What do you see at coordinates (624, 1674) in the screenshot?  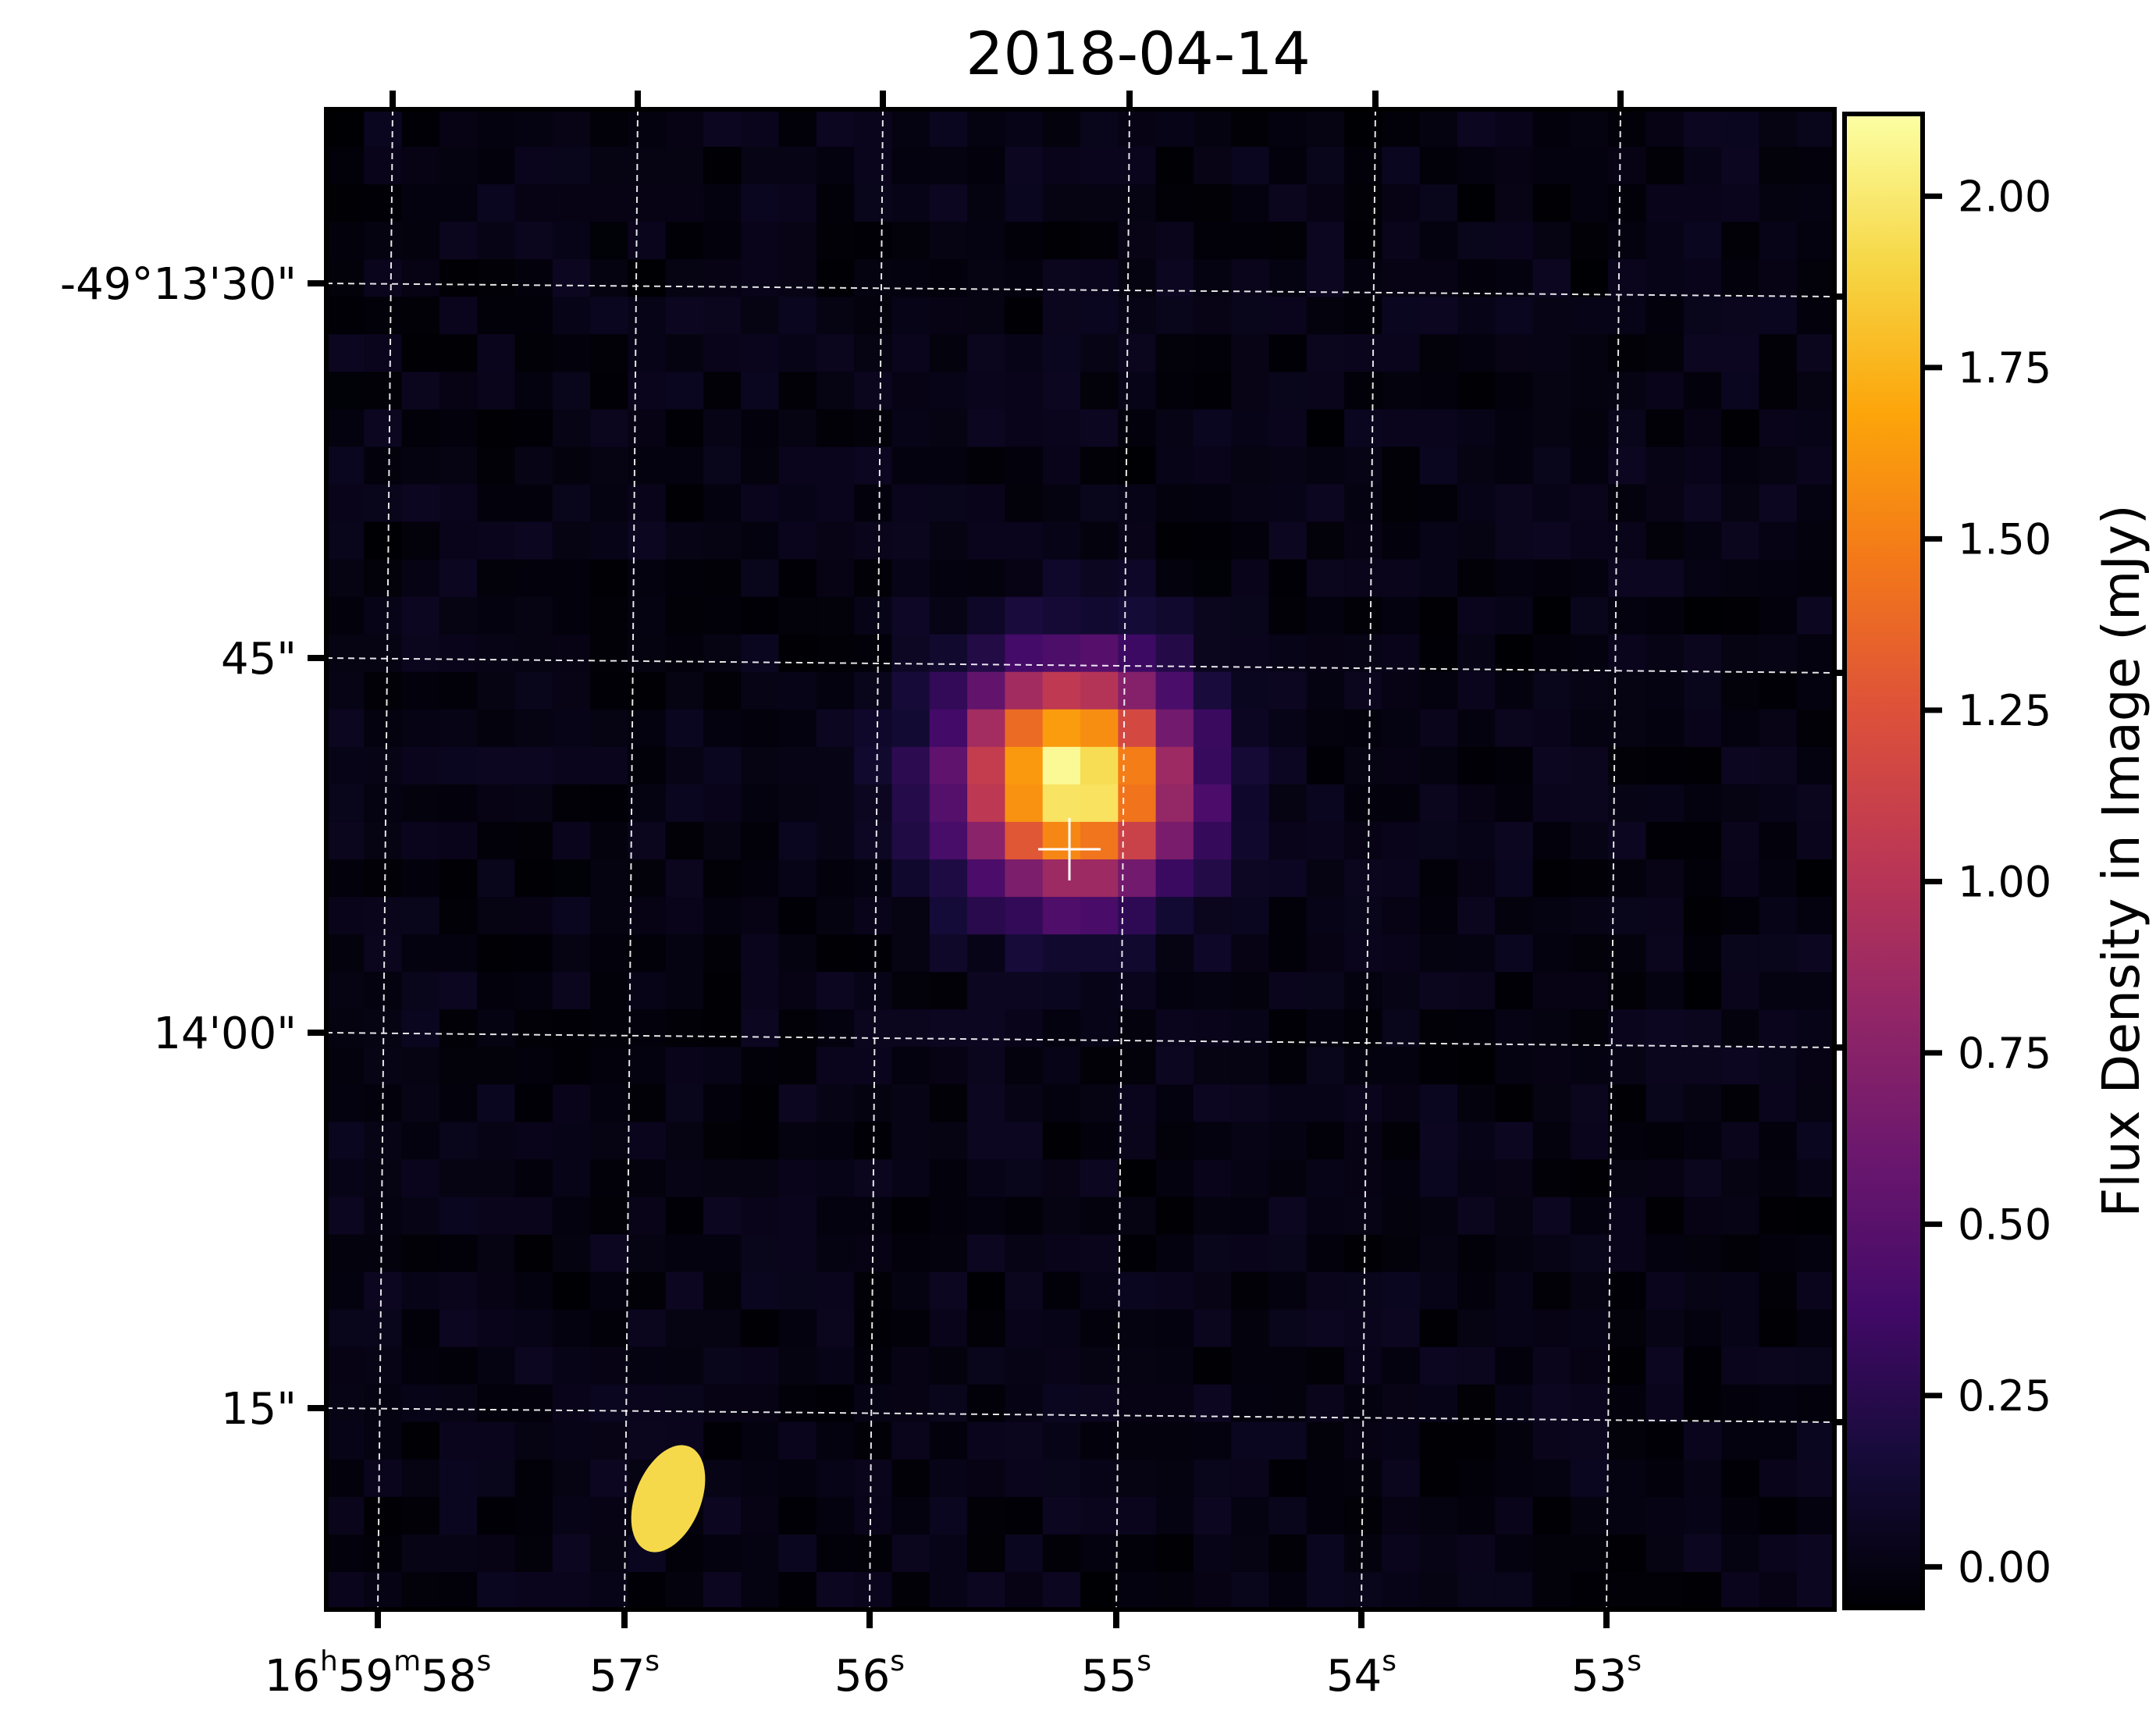 I see `x-tick-label: 57s` at bounding box center [624, 1674].